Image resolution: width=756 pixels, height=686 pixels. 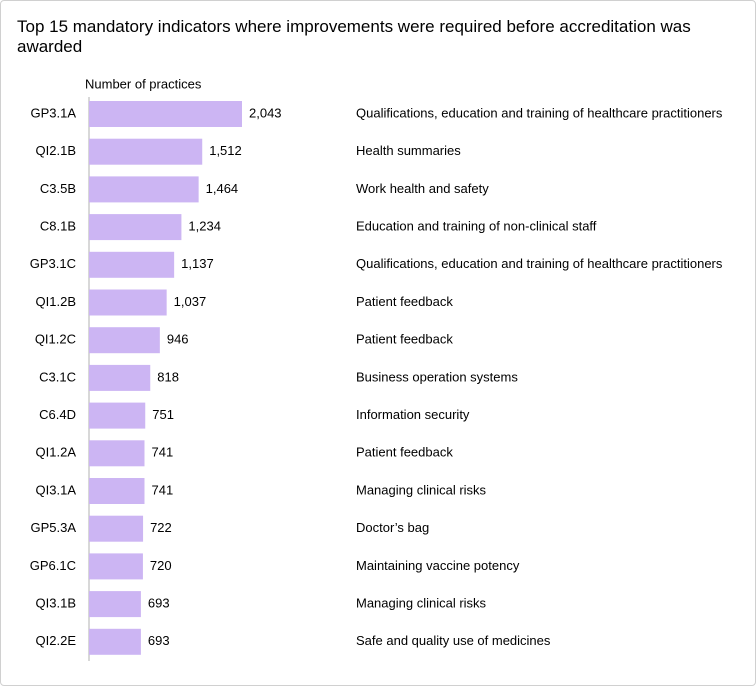 What do you see at coordinates (168, 376) in the screenshot?
I see `value-label: 818` at bounding box center [168, 376].